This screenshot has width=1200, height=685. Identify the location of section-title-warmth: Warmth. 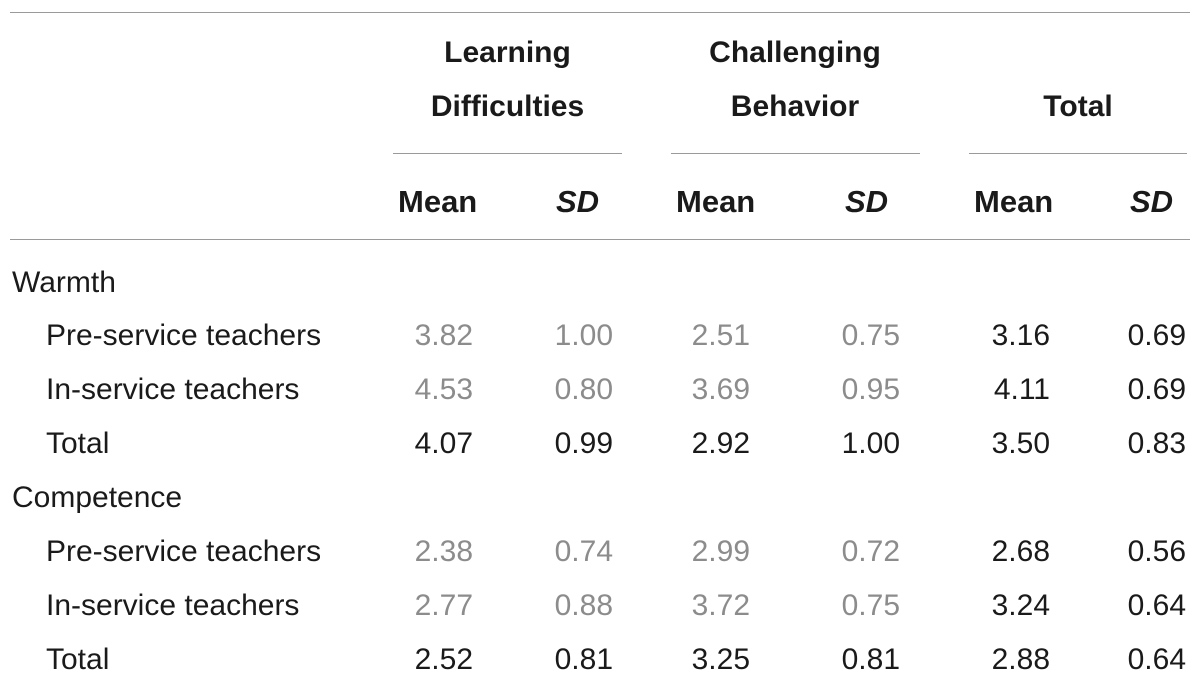
(64, 282).